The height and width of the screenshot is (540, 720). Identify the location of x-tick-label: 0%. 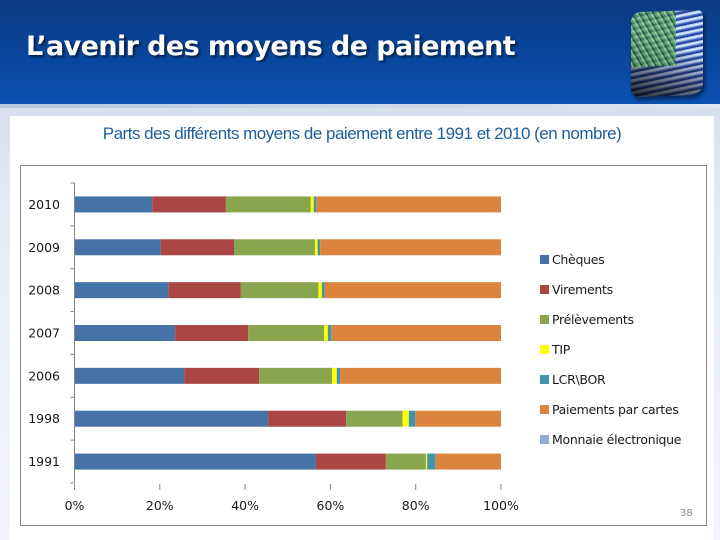
(75, 505).